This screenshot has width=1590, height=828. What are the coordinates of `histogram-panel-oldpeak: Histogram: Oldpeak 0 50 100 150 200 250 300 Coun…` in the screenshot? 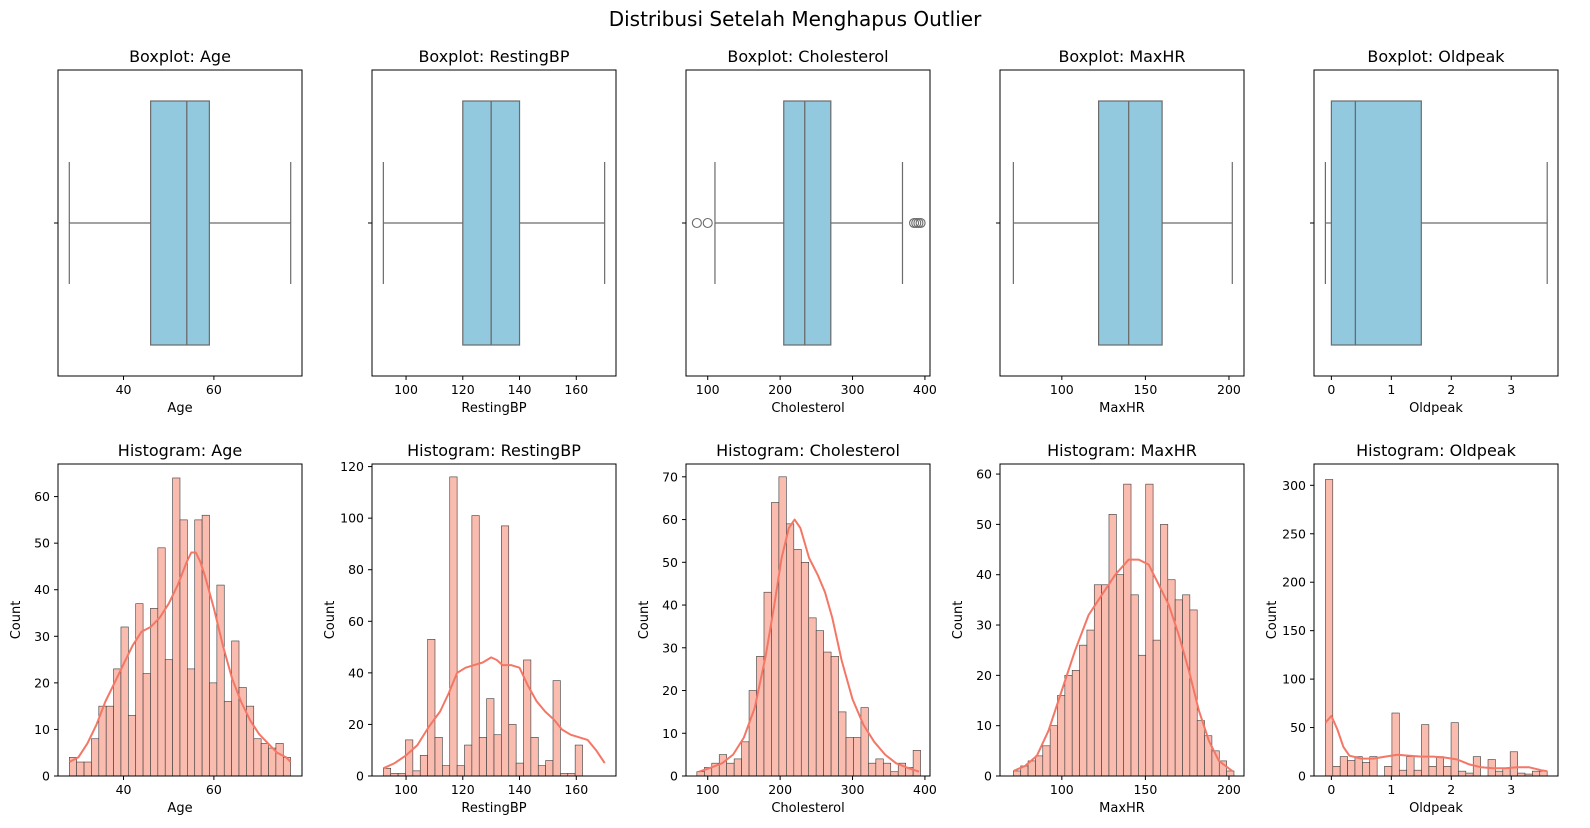 It's located at (1412, 628).